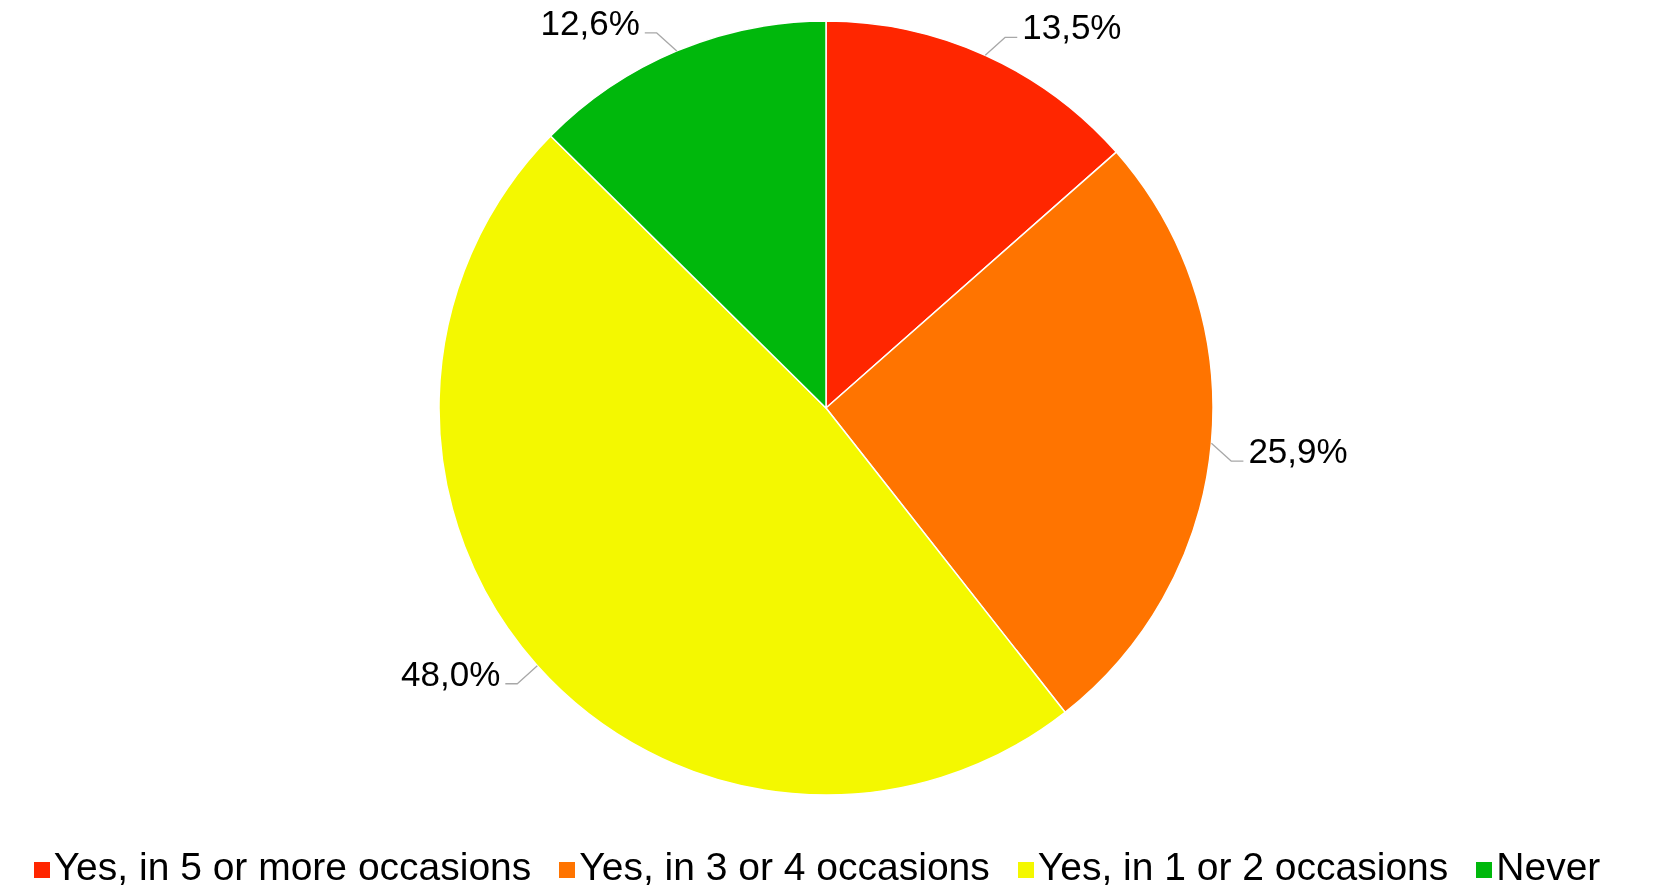 This screenshot has height=889, width=1662. Describe the element at coordinates (1243, 866) in the screenshot. I see `legend-label: Yes, in 1 or 2 occasions` at that location.